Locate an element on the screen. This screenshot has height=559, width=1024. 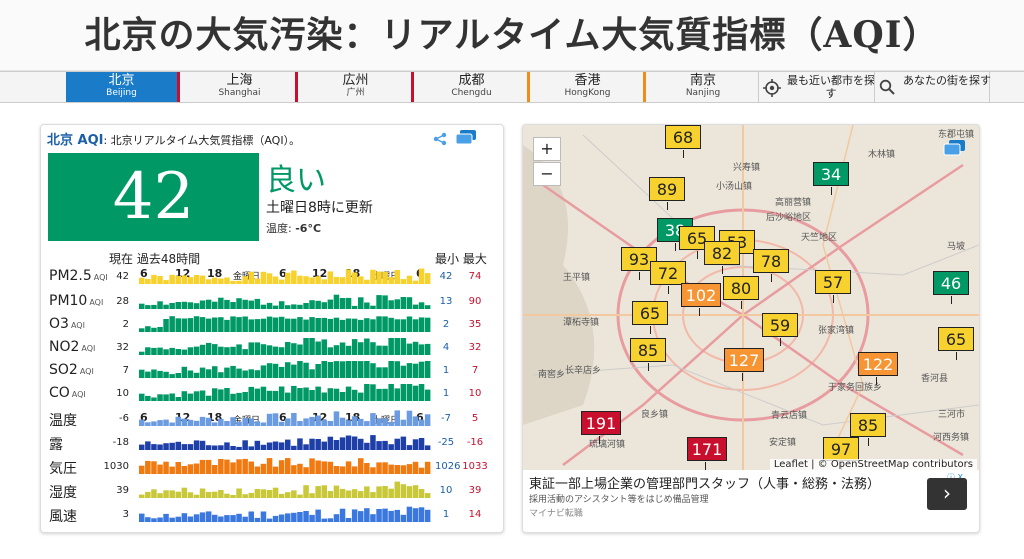
tab-hongkong: 香港 HongKong is located at coordinates (589, 87).